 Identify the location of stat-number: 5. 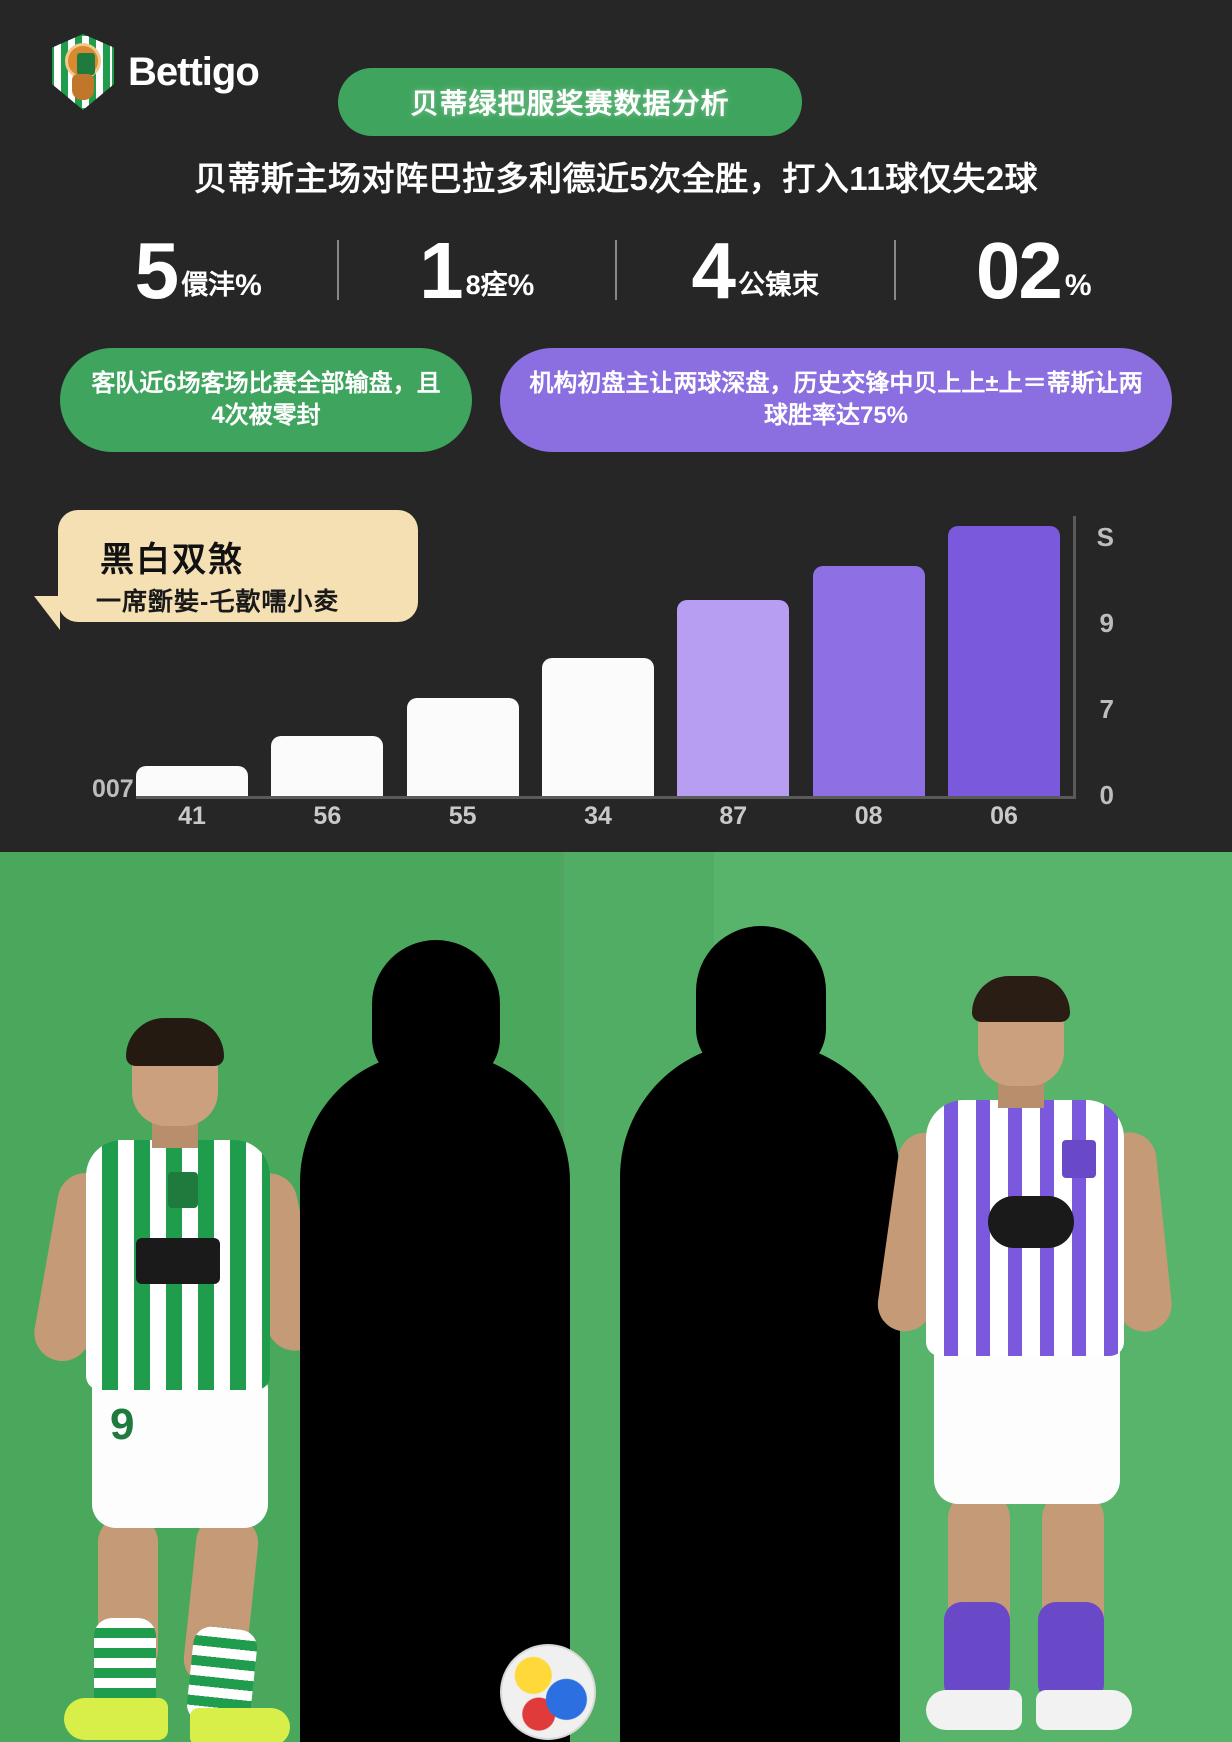
(156, 271).